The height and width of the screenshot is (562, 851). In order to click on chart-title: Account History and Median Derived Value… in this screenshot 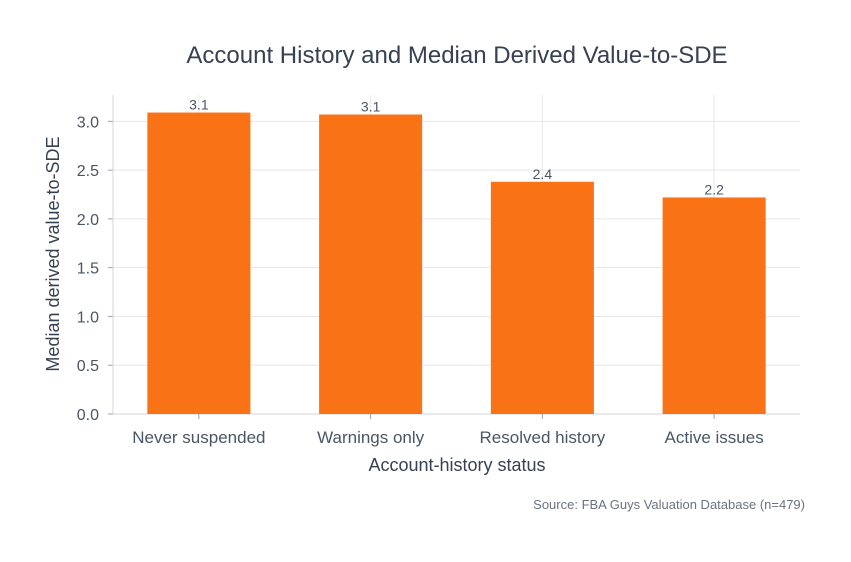, I will do `click(456, 55)`.